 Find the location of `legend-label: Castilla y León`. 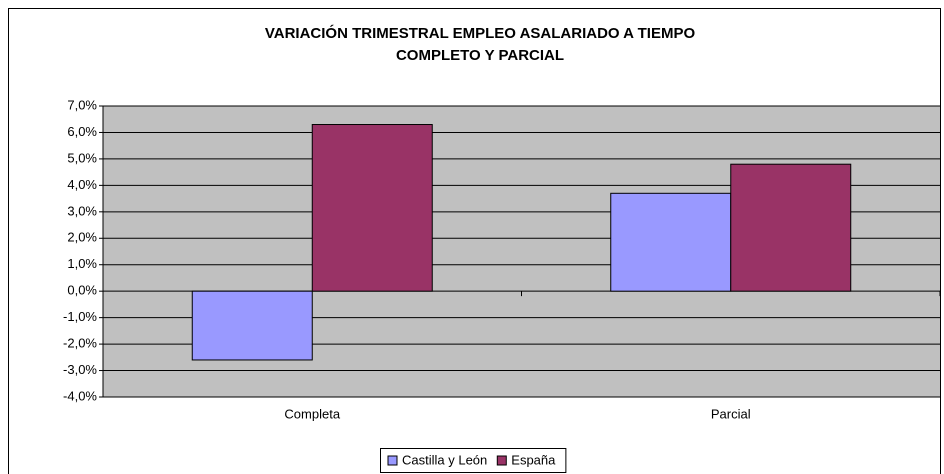

legend-label: Castilla y León is located at coordinates (444, 459).